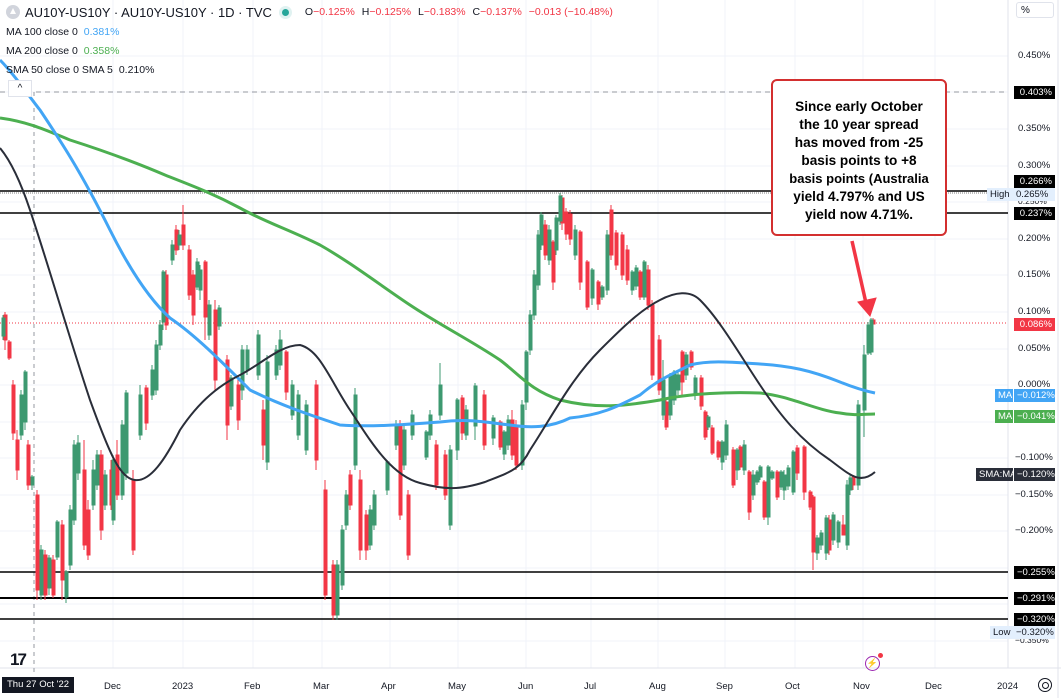 This screenshot has height=698, width=1061. I want to click on low-label: L, so click(421, 12).